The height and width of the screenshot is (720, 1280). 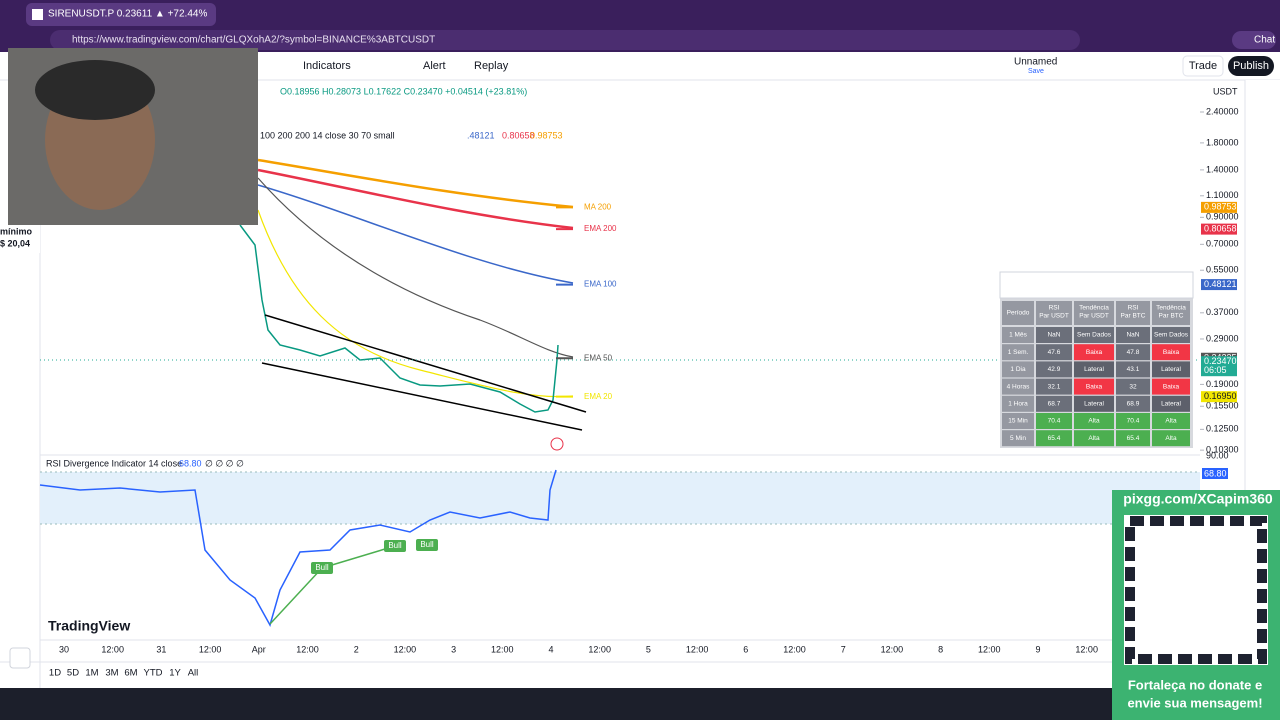 I want to click on rsi-badge, so click(x=1215, y=473).